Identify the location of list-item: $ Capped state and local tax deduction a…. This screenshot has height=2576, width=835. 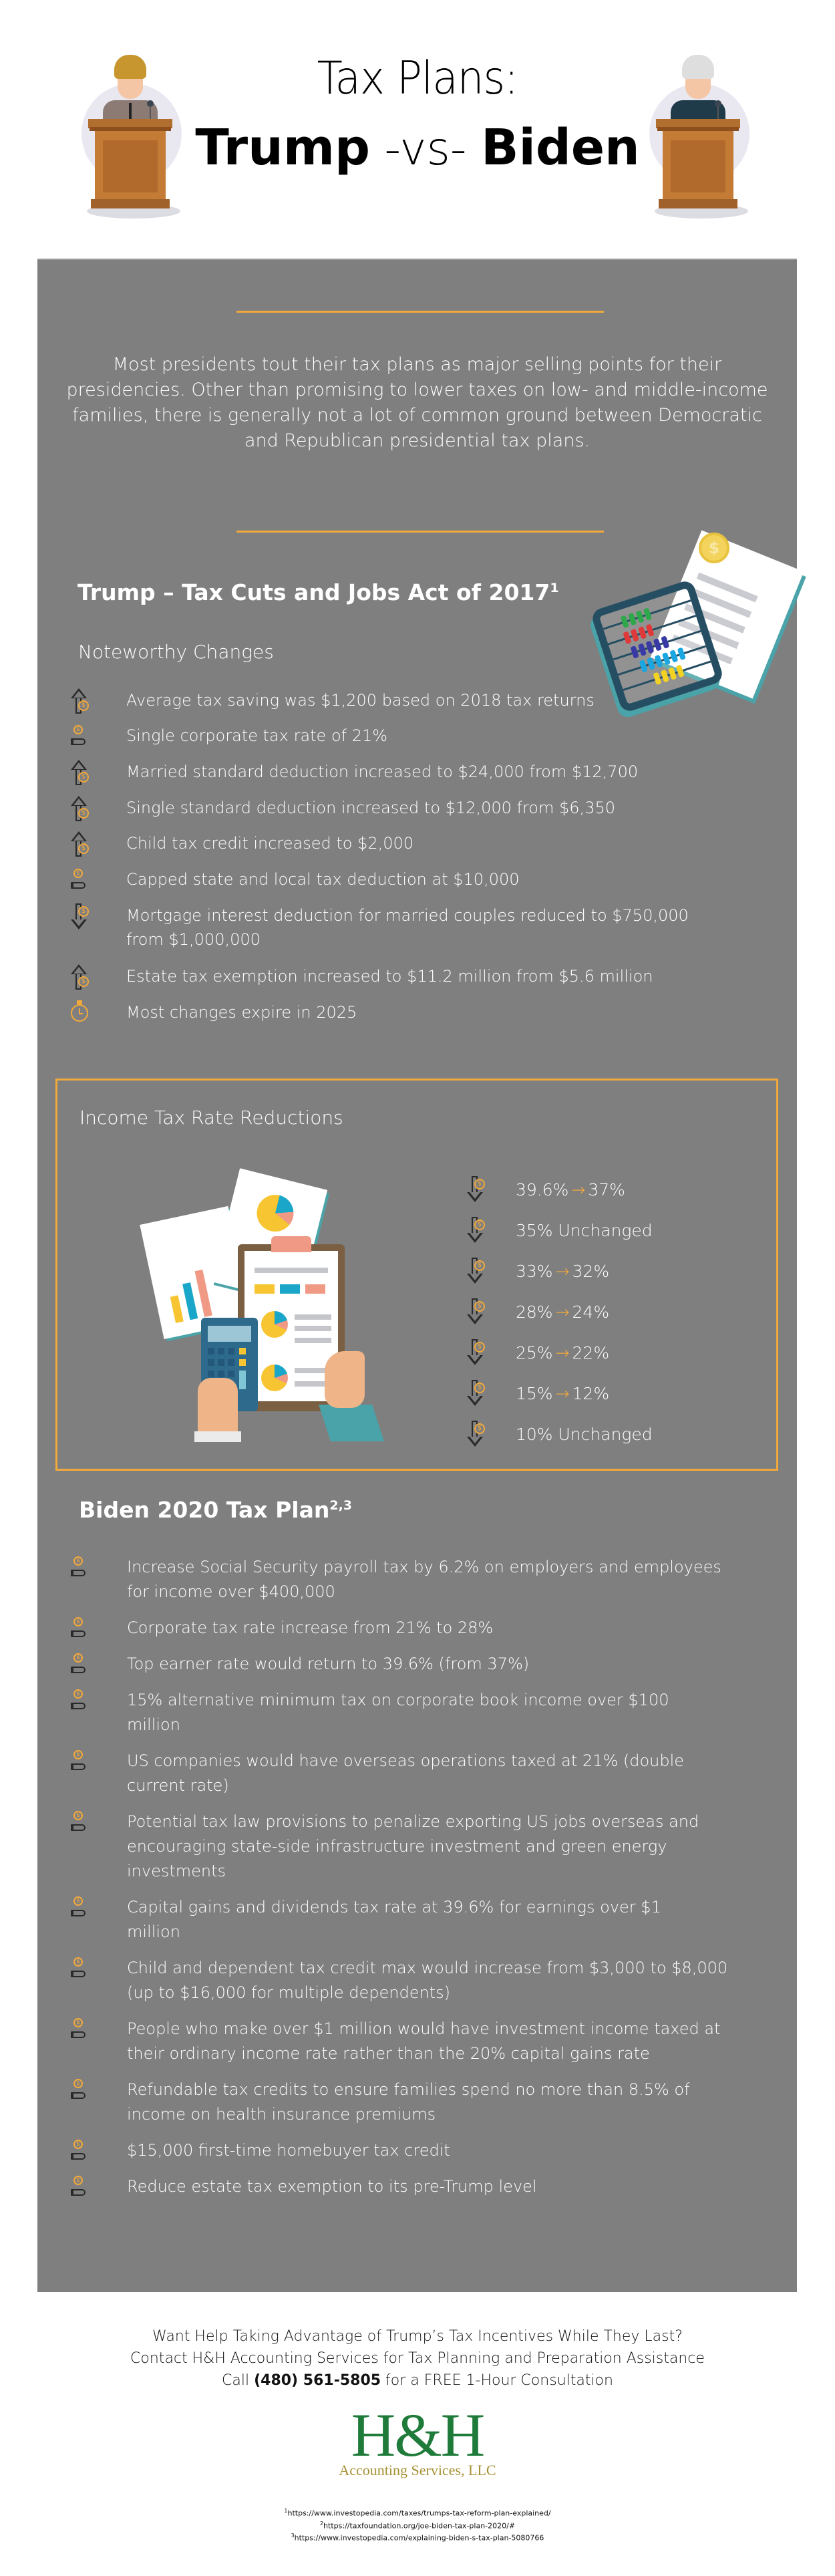
(415, 885).